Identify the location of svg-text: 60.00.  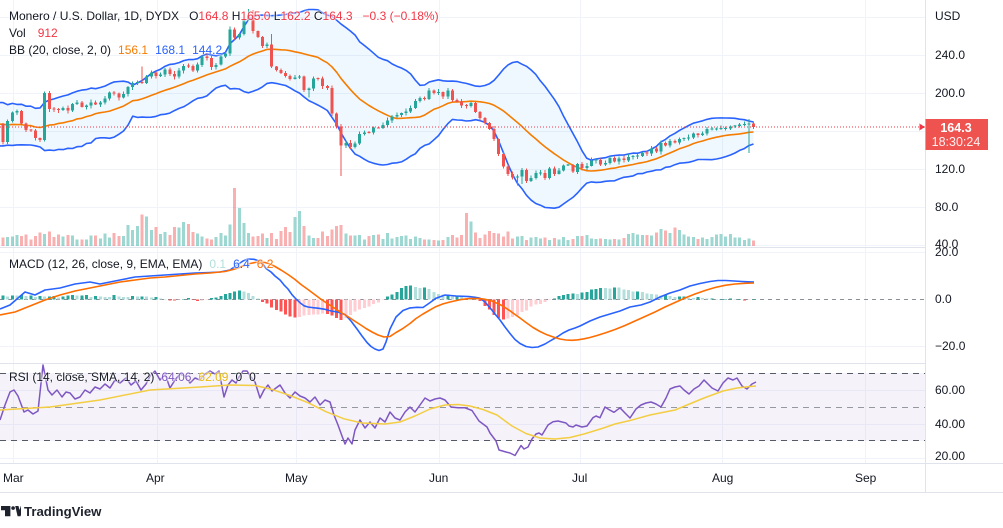
(950, 390).